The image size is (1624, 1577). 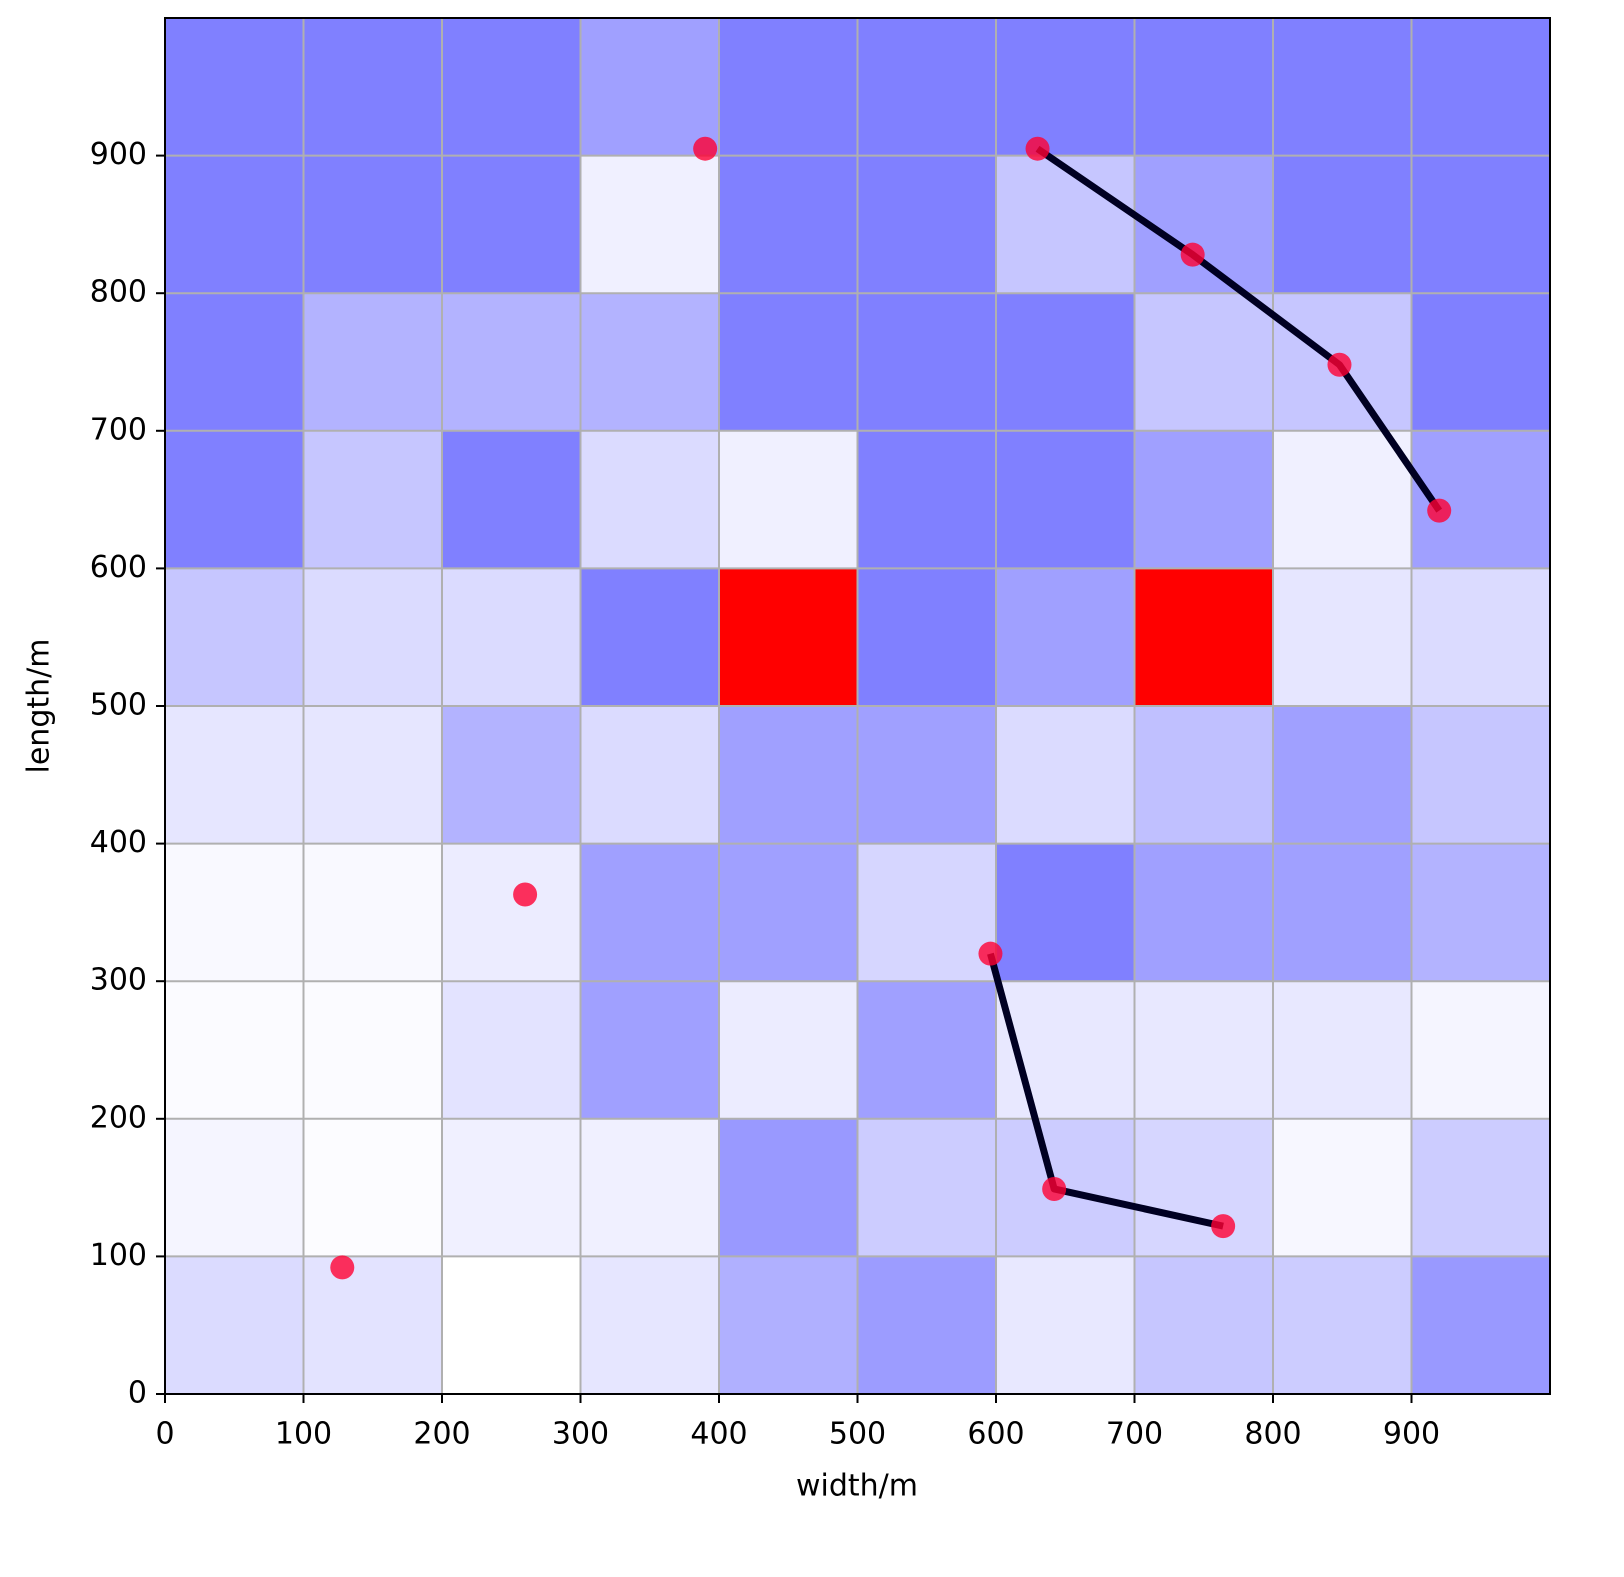 What do you see at coordinates (857, 1434) in the screenshot?
I see `x-tick-label: 500` at bounding box center [857, 1434].